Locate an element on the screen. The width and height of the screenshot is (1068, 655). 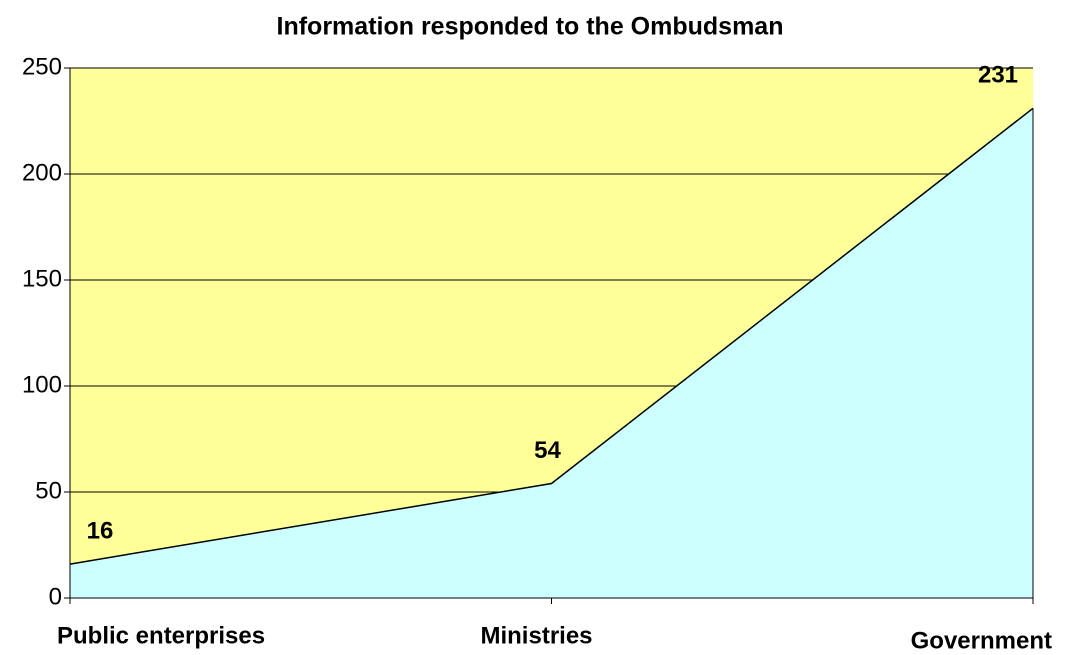
y-tick-label: 50 is located at coordinates (48, 490).